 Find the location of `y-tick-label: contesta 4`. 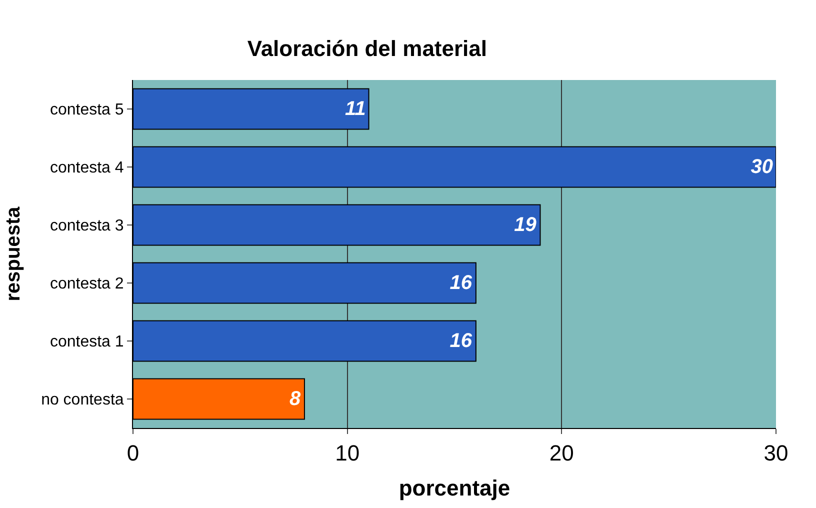

y-tick-label: contesta 4 is located at coordinates (87, 168).